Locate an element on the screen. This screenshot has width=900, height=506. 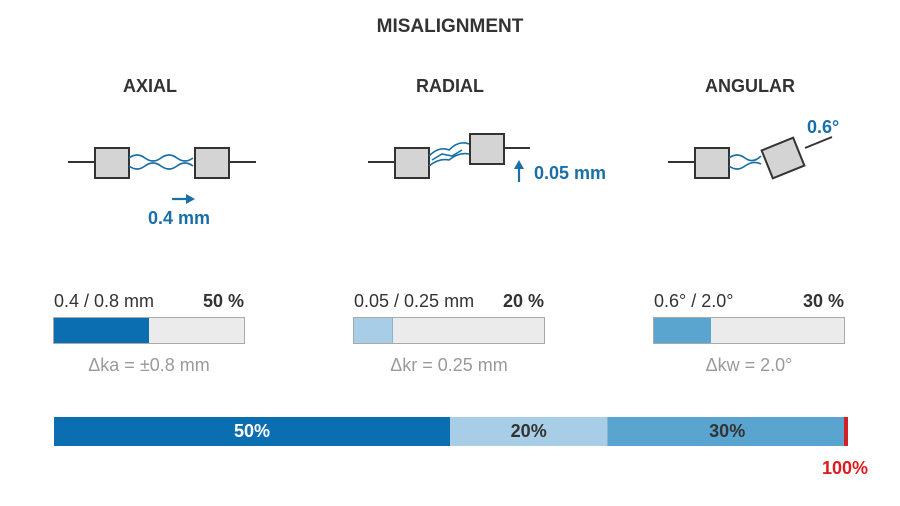
radial-bellows is located at coordinates (449, 154).